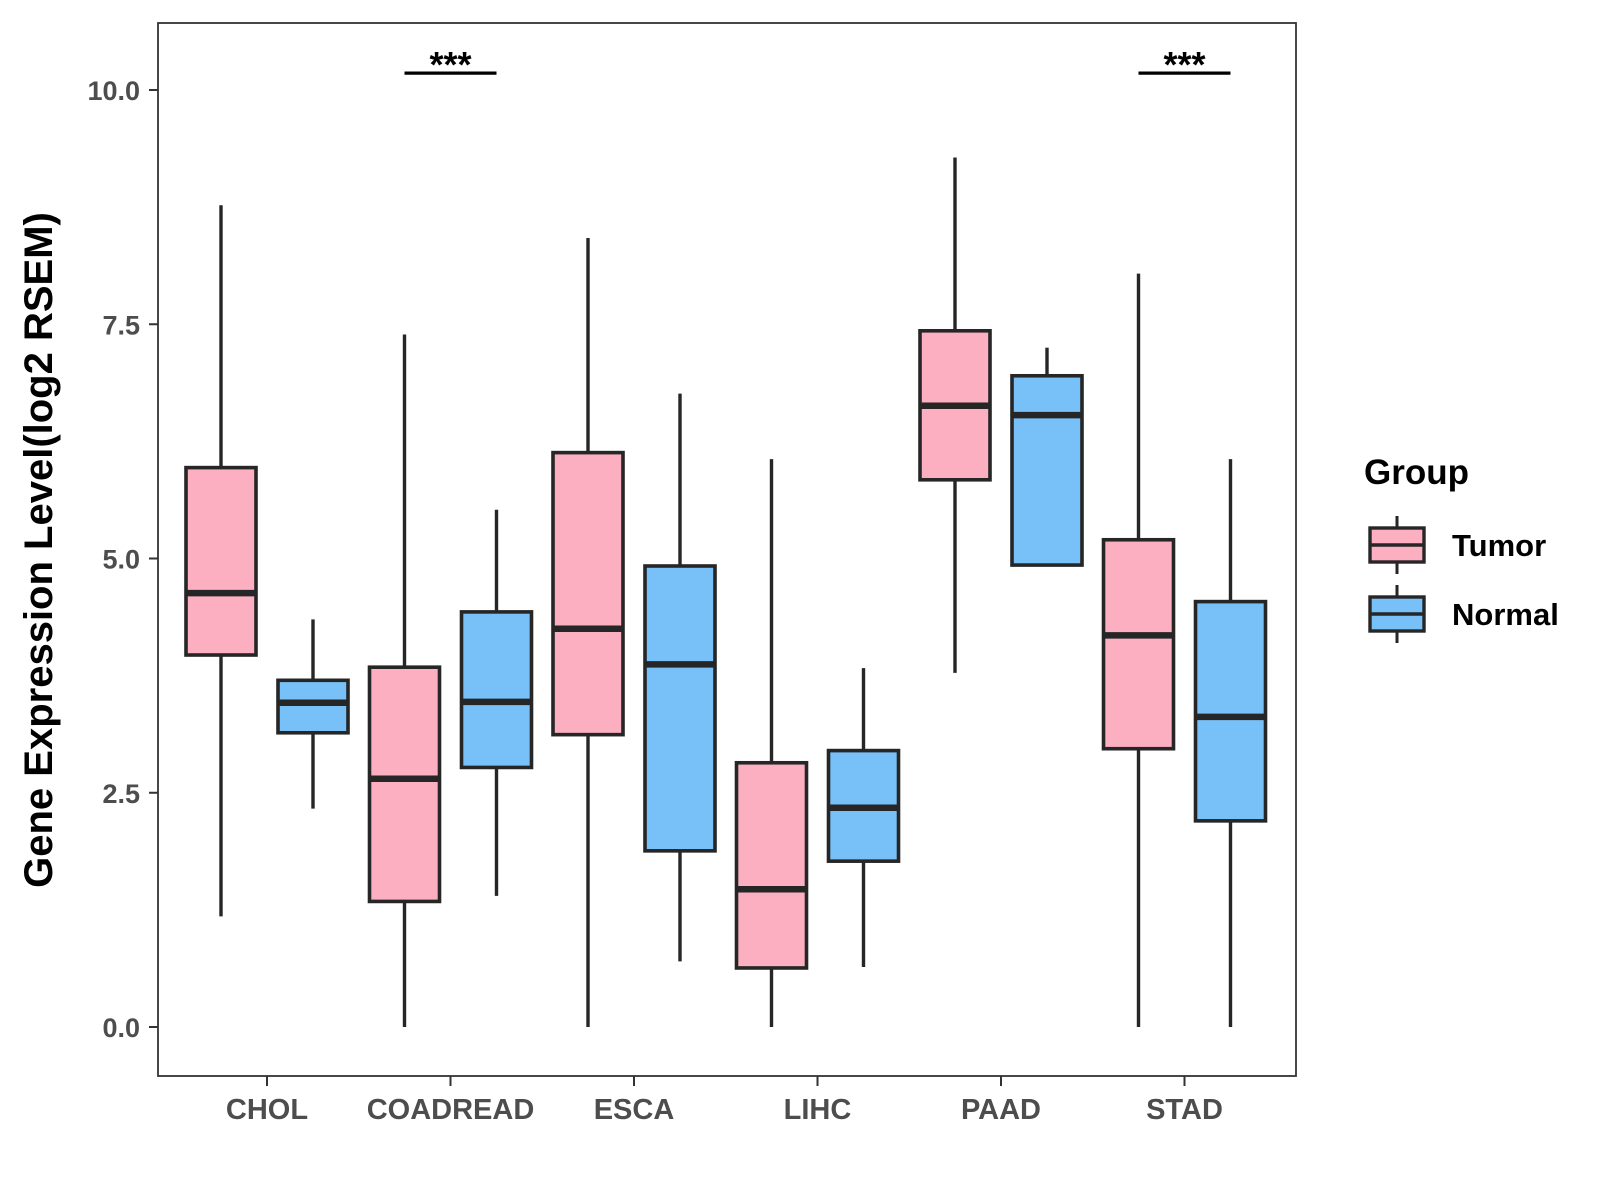  Describe the element at coordinates (1416, 472) in the screenshot. I see `legend-title: Group` at that location.